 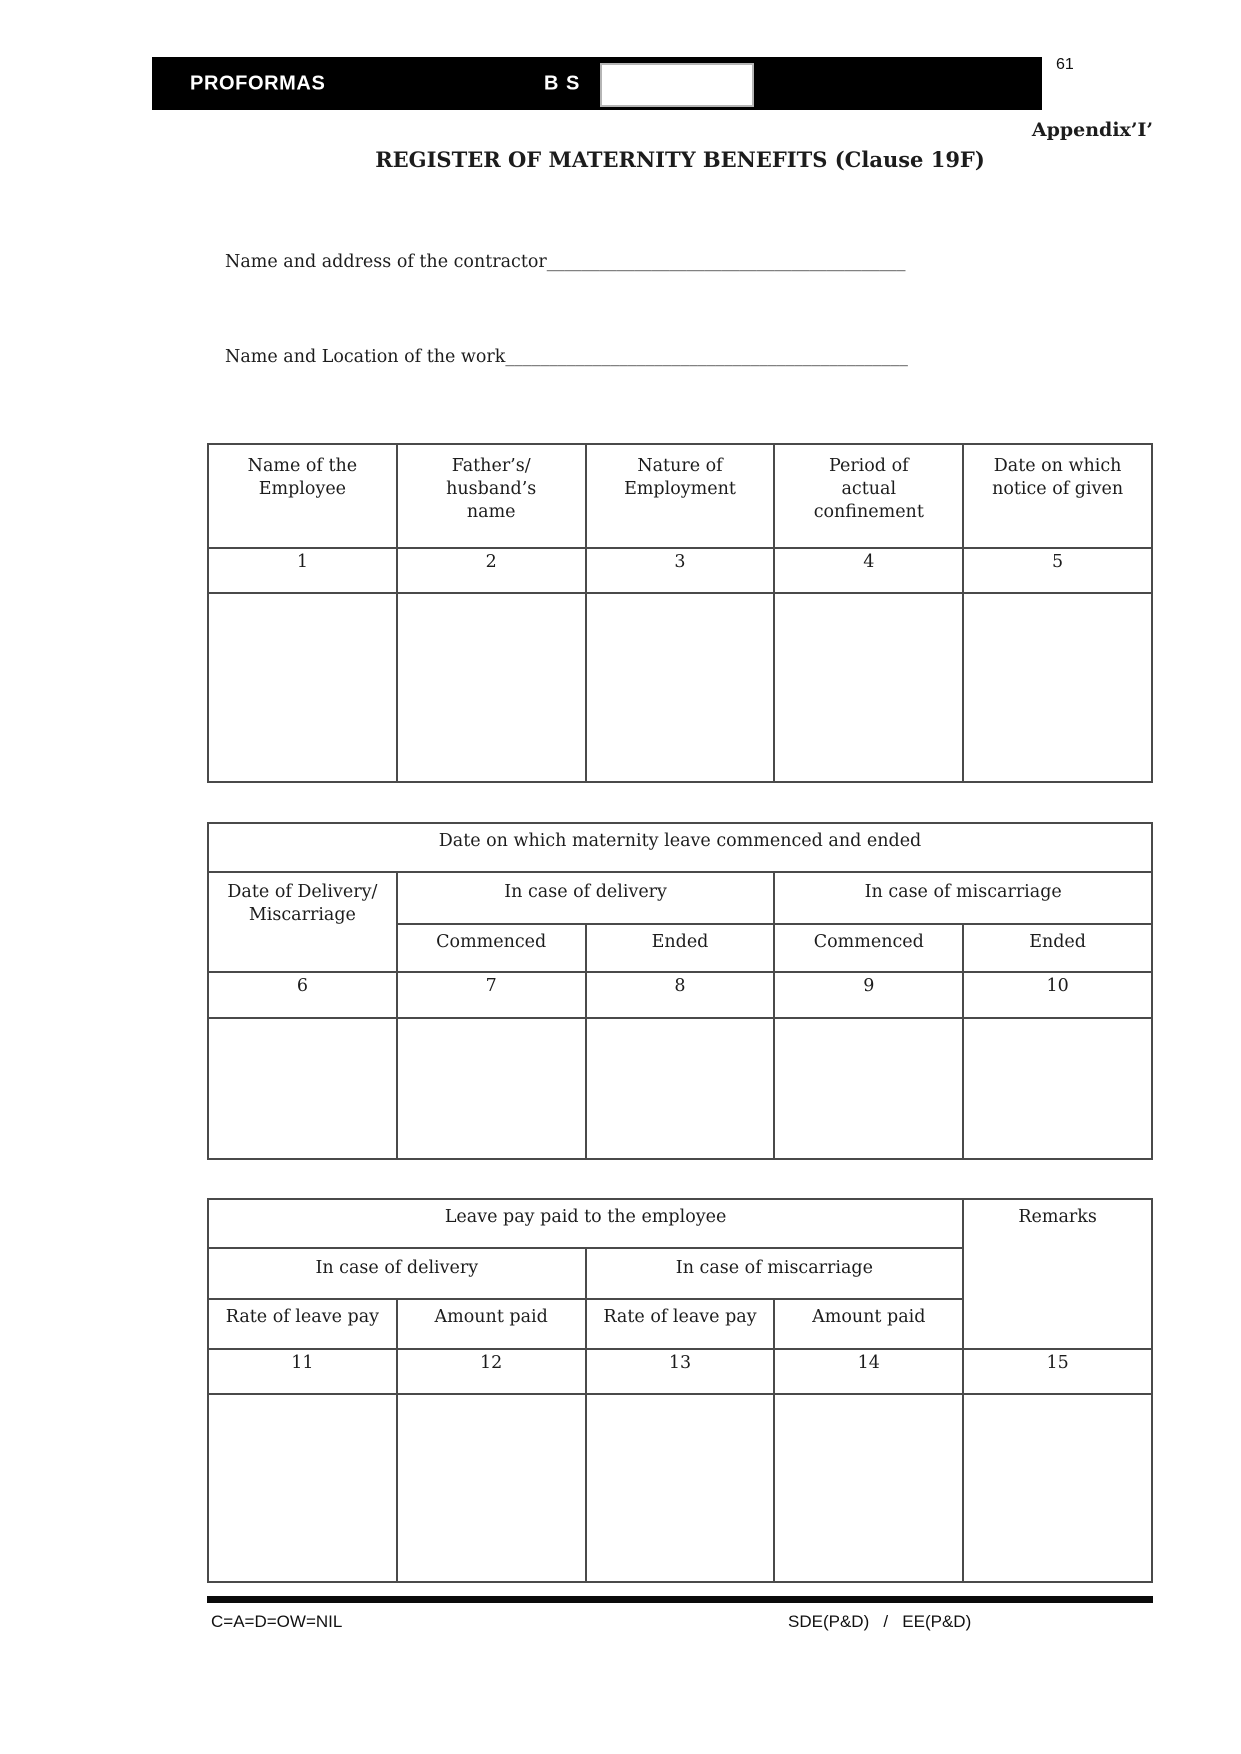 I want to click on page-number: 61, so click(x=1065, y=64).